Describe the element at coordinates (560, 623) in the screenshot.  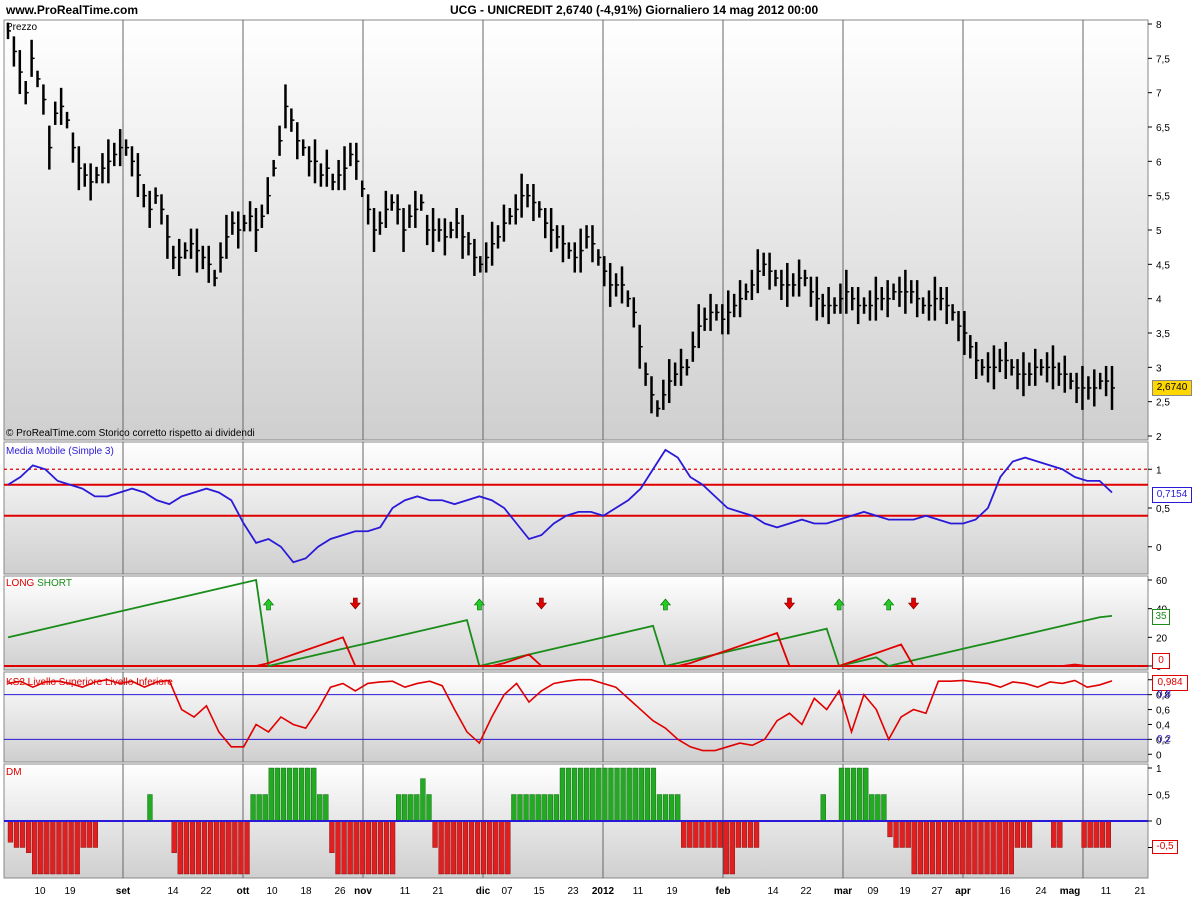
I see `long-series-line` at that location.